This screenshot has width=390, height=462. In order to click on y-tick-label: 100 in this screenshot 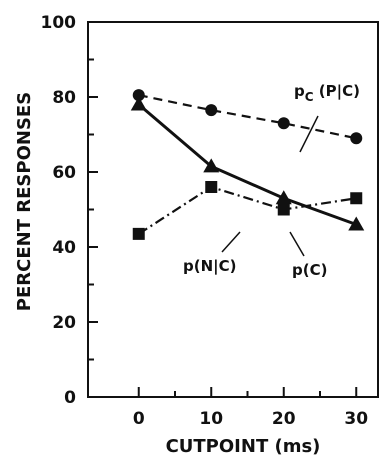, I will do `click(59, 23)`.